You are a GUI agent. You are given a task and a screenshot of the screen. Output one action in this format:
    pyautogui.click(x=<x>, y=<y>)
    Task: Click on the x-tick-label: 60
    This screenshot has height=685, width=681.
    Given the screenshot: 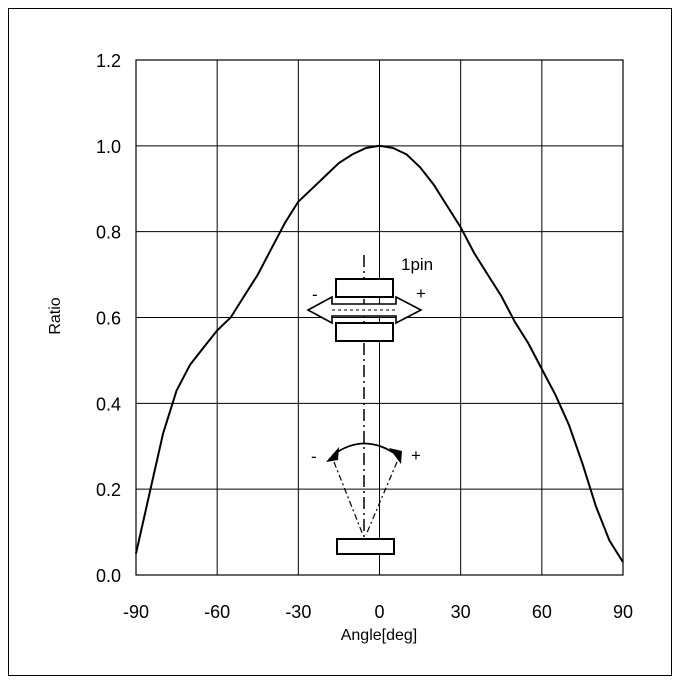 What is the action you would take?
    pyautogui.click(x=542, y=612)
    